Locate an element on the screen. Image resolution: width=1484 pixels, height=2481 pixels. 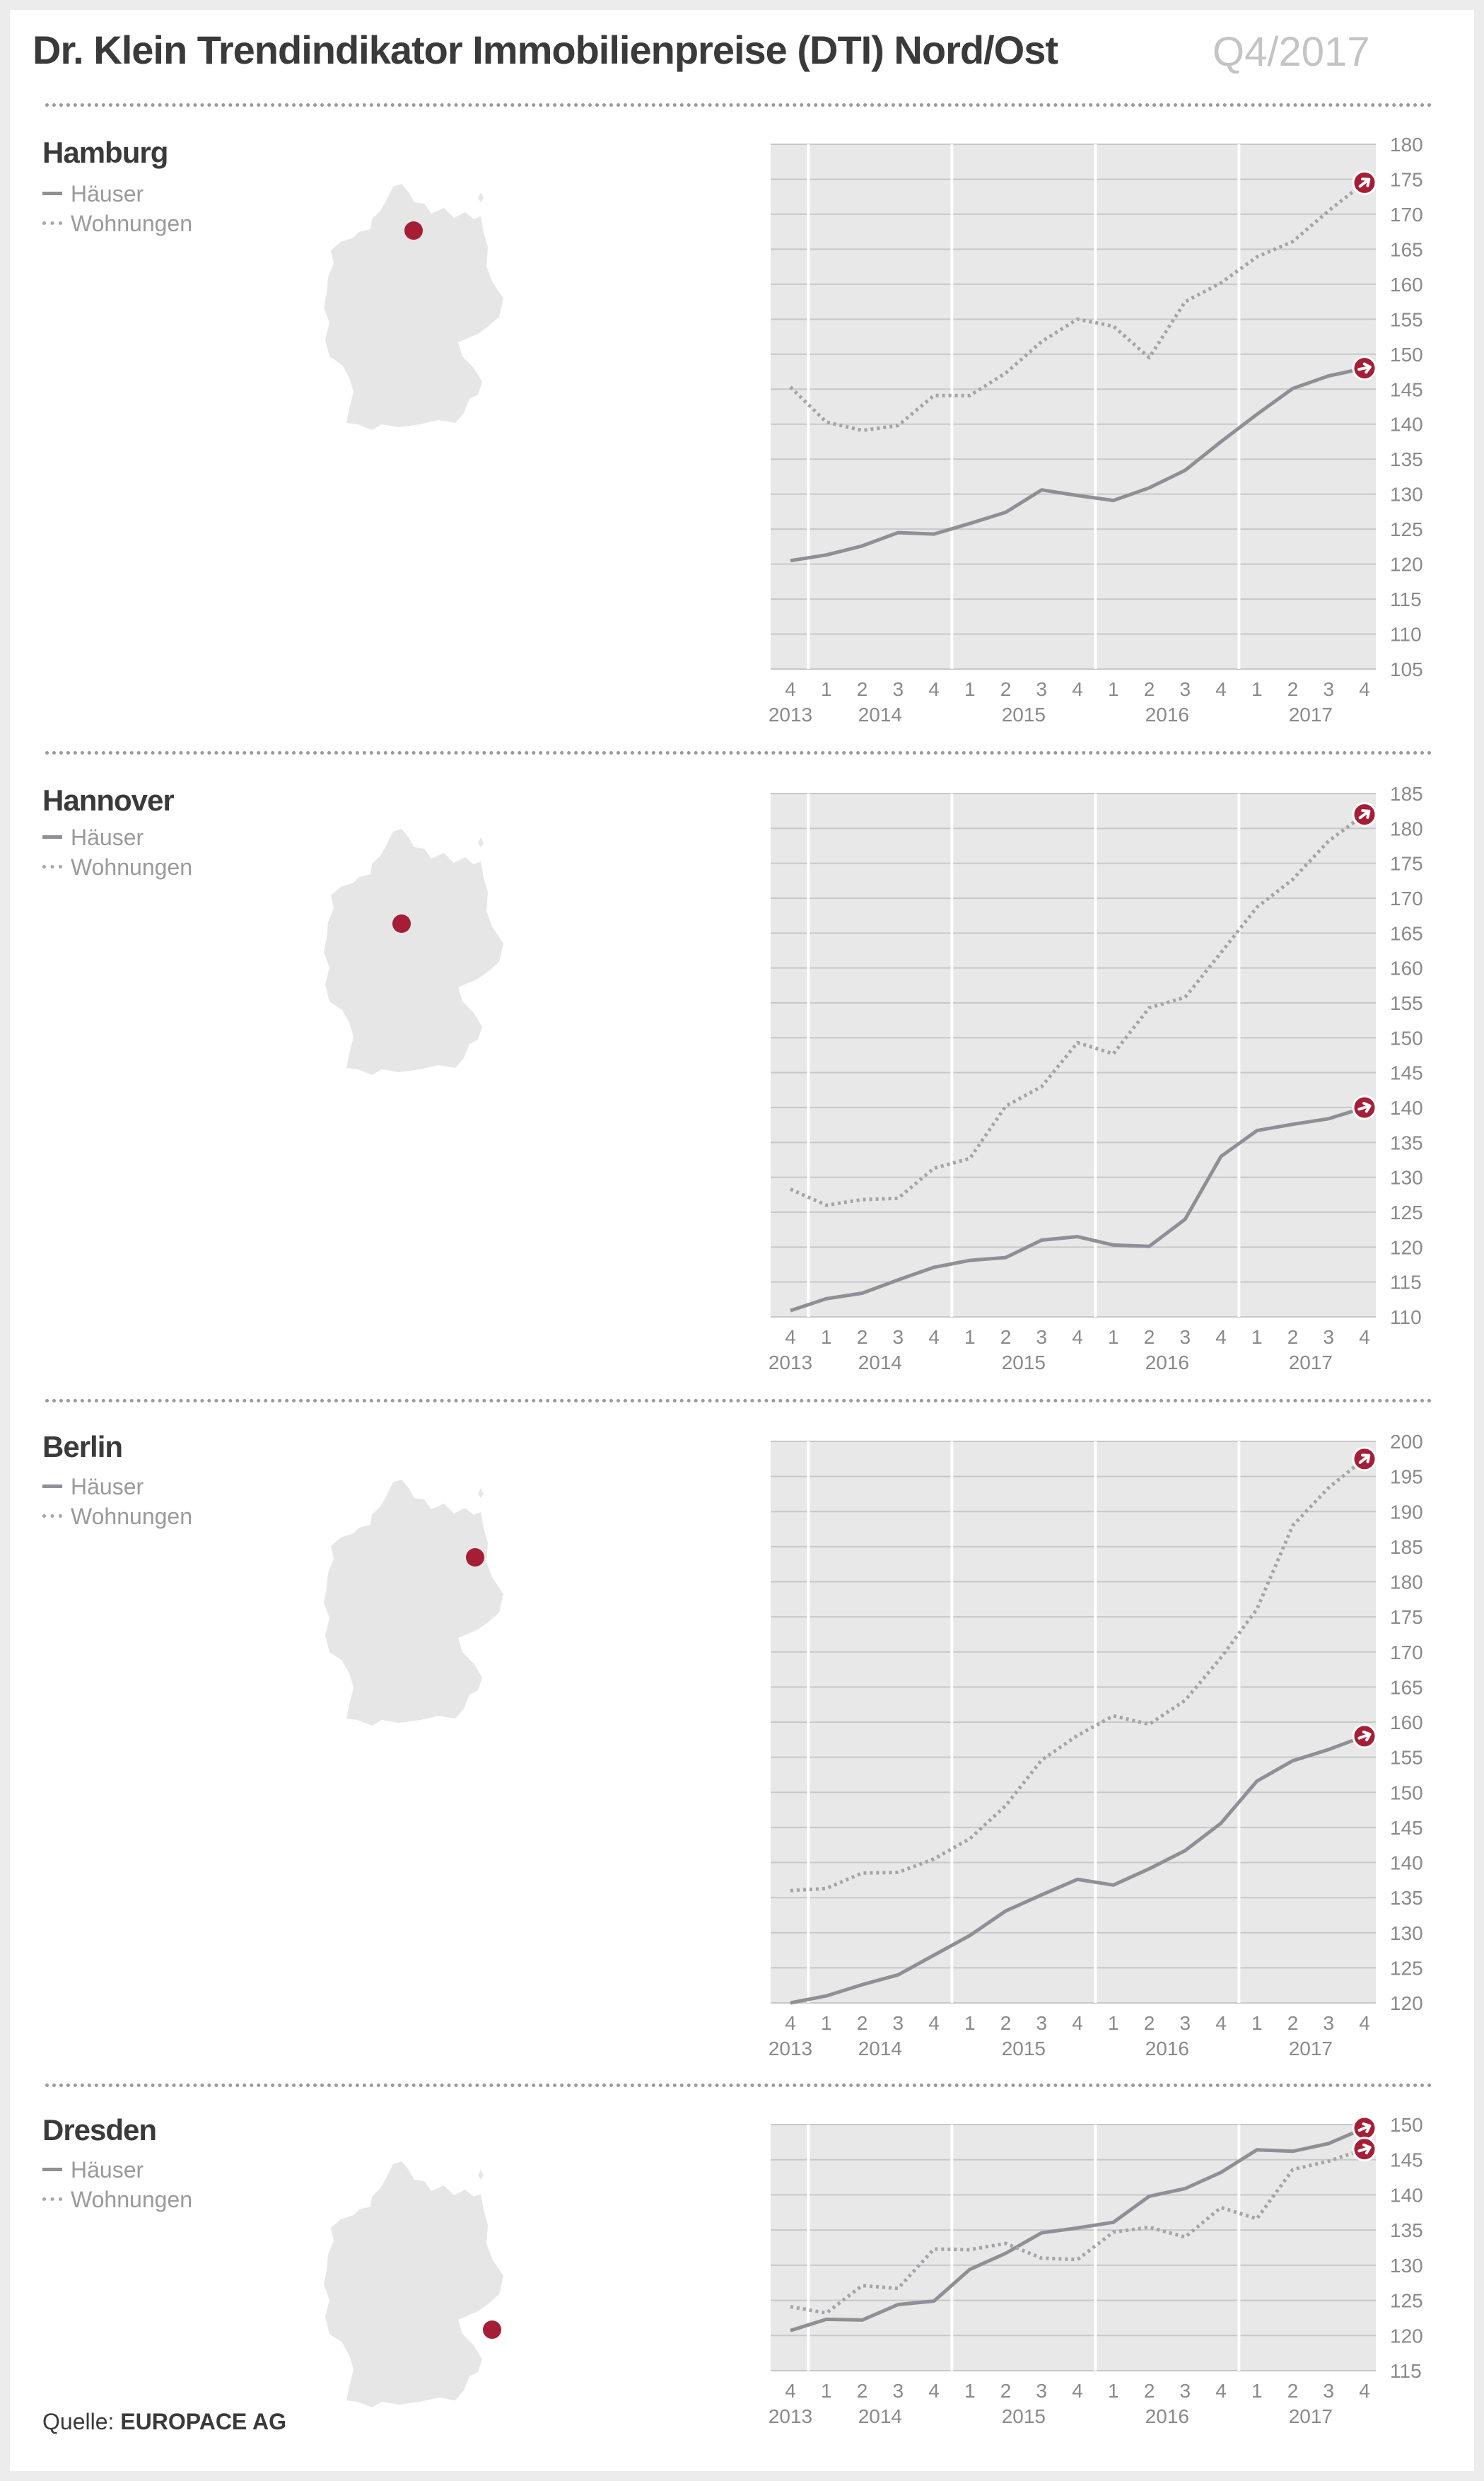
plot-area is located at coordinates (1073, 2248).